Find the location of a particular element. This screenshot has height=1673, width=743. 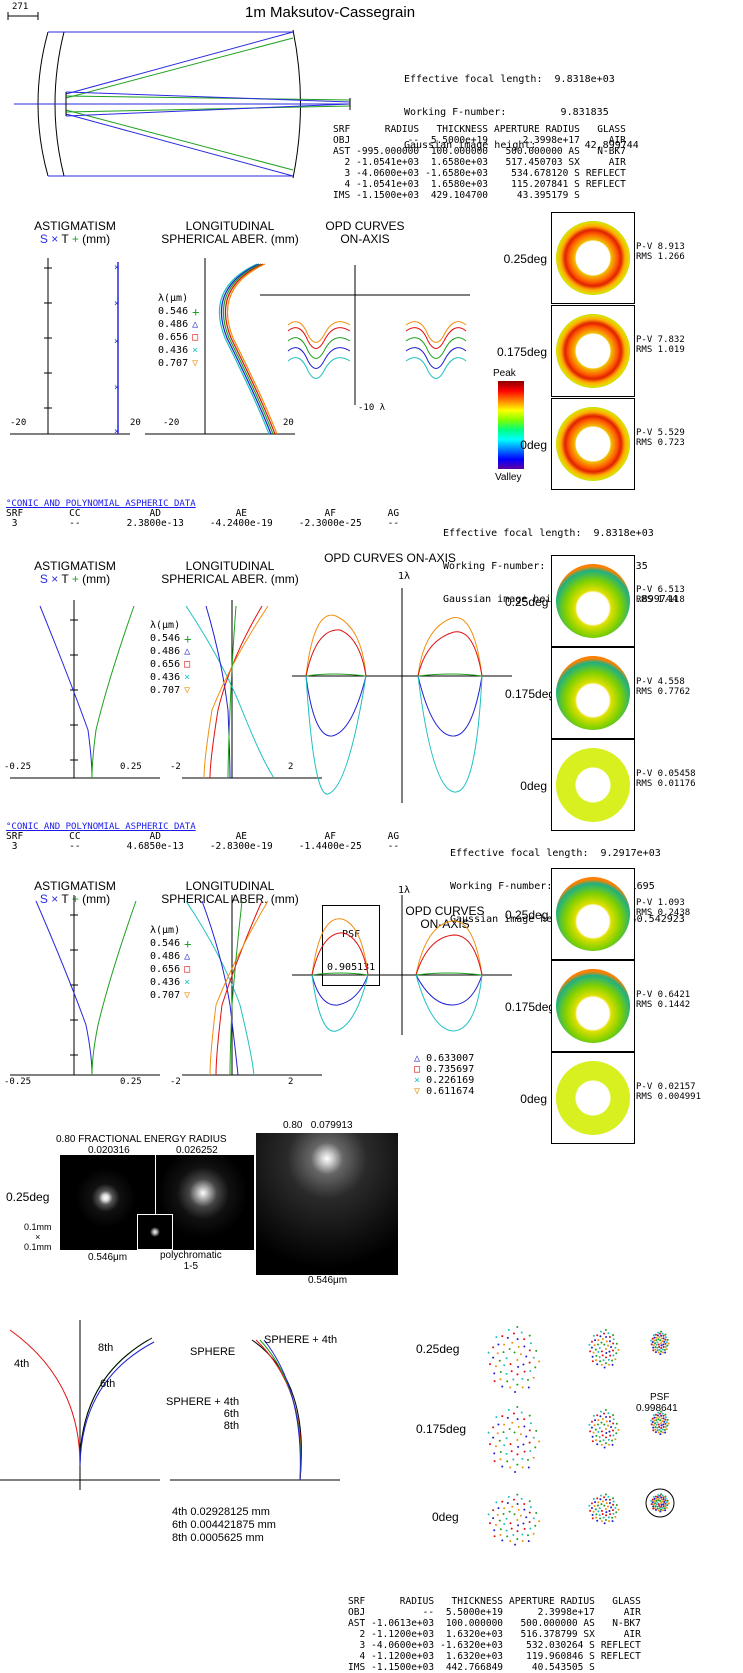

lens-cell: AIR is located at coordinates (617, 140).